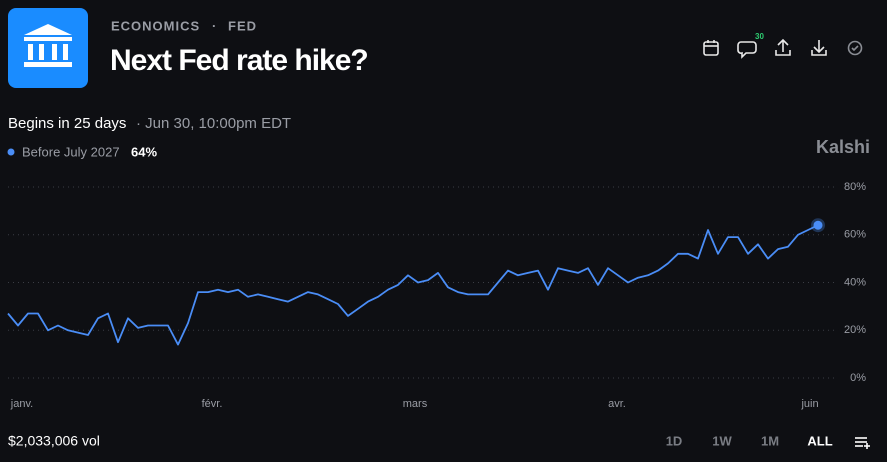  What do you see at coordinates (415, 404) in the screenshot?
I see `x-tick-label: mars` at bounding box center [415, 404].